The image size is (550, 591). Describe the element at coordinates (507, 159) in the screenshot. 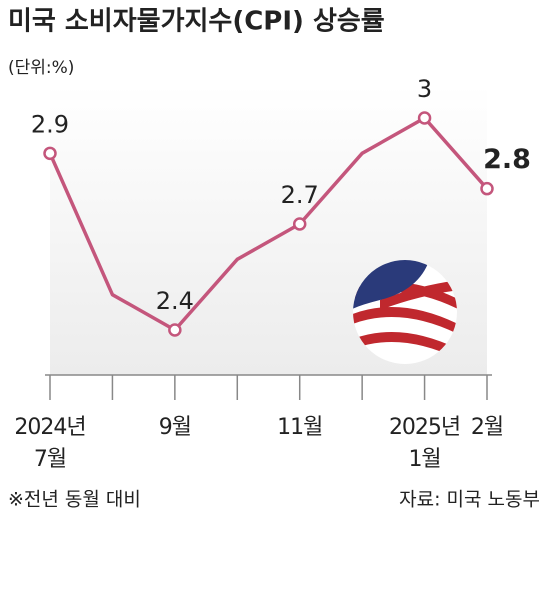

I see `value-label: 2.8` at that location.